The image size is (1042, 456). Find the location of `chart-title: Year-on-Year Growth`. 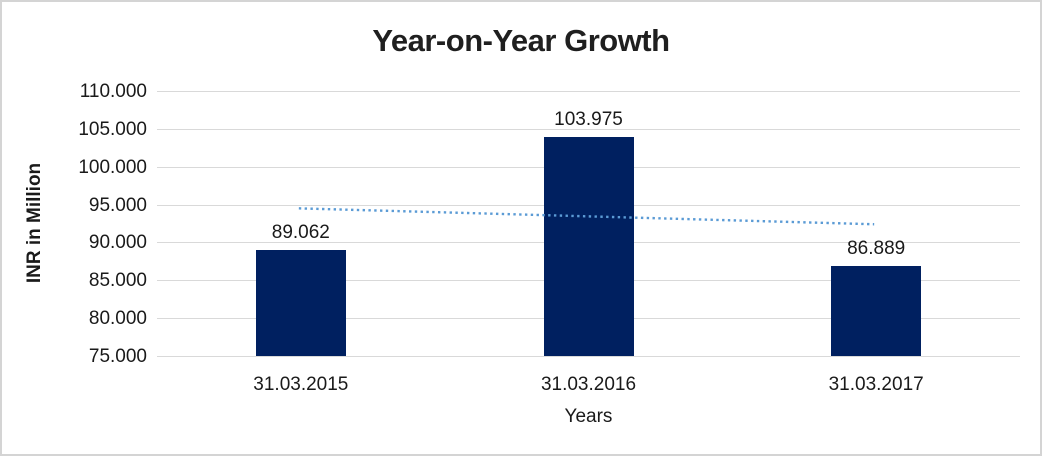

chart-title: Year-on-Year Growth is located at coordinates (521, 40).